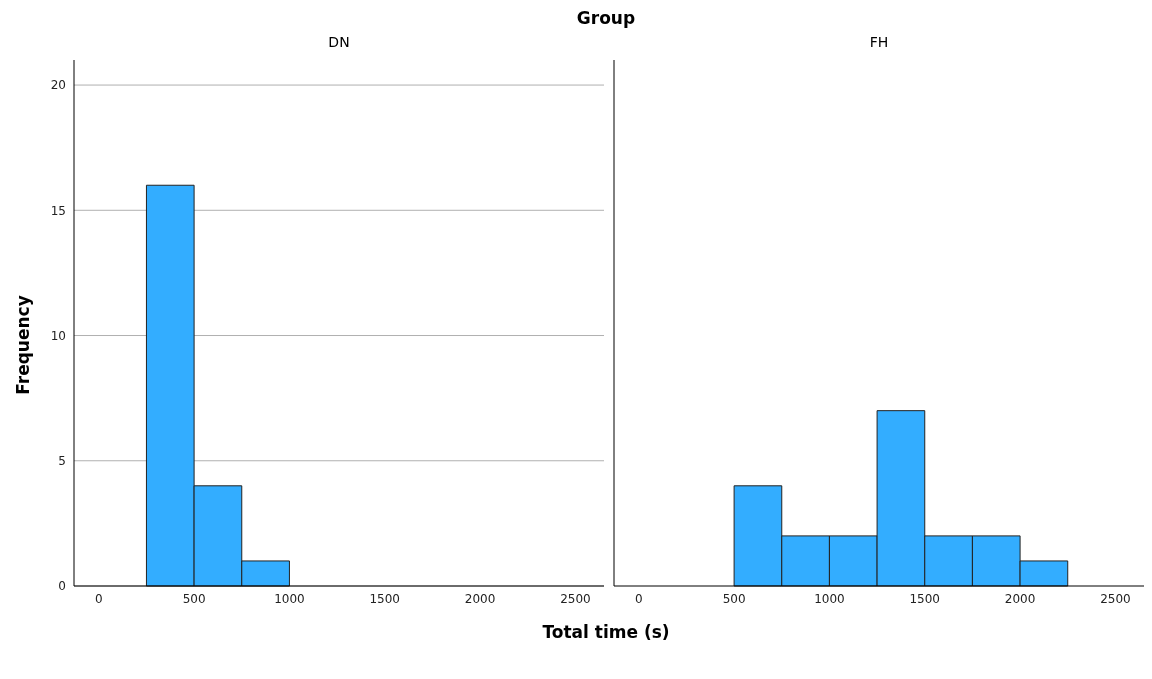 The width and height of the screenshot is (1152, 679). I want to click on y-axis-title: Frequency, so click(23, 345).